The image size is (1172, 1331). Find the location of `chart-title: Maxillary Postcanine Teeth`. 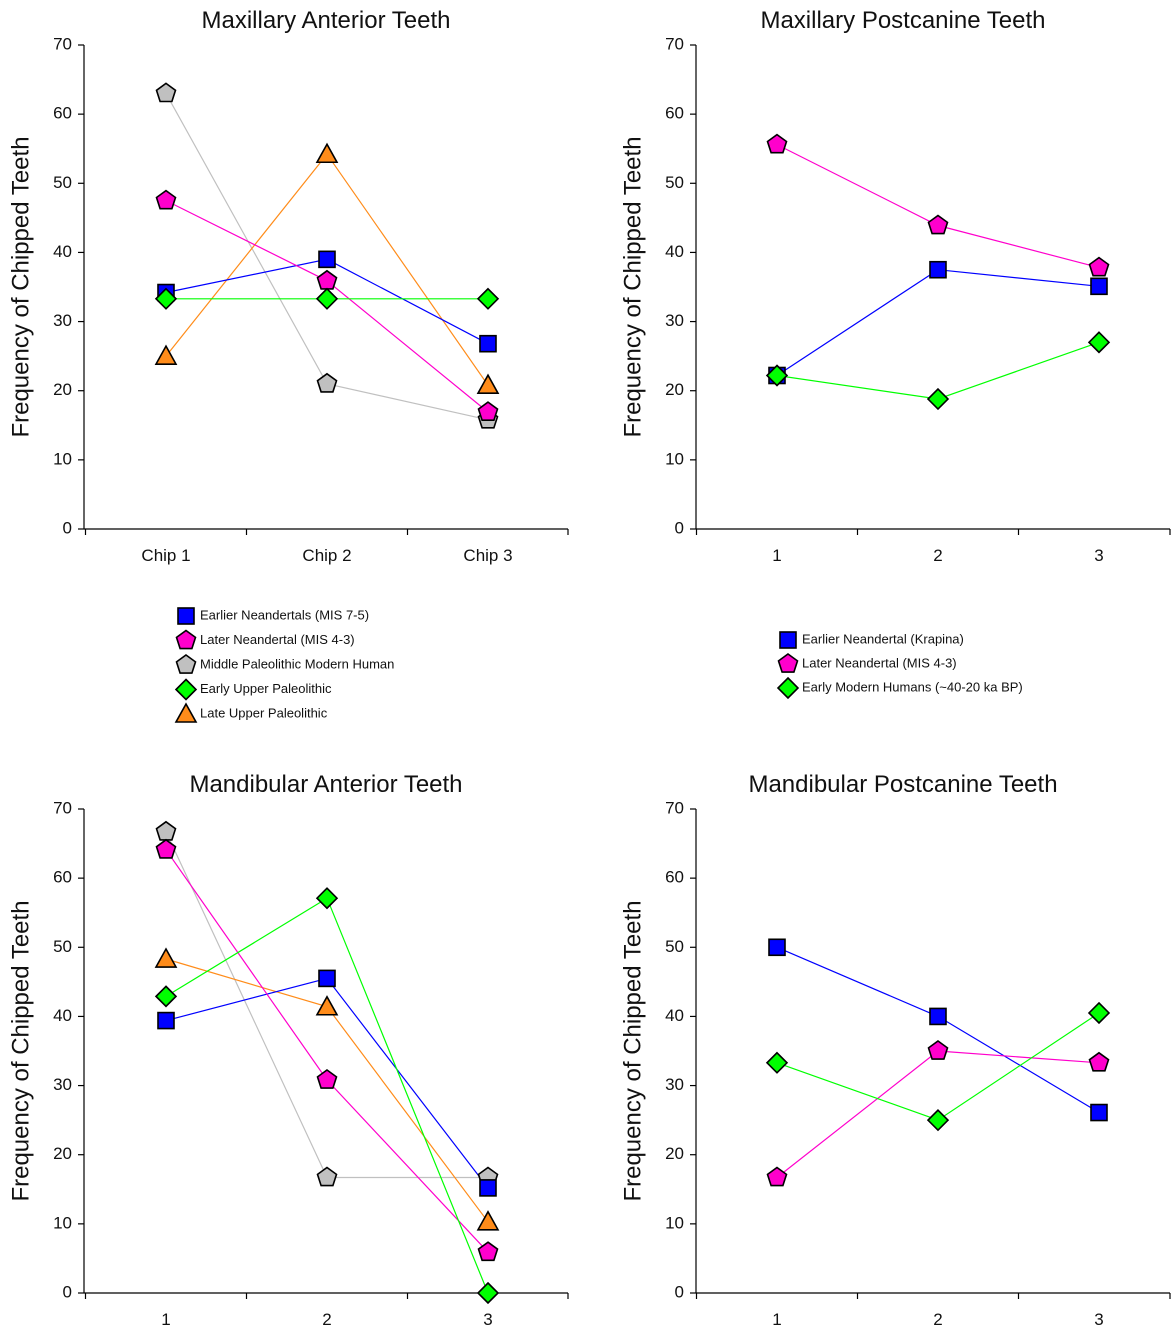

chart-title: Maxillary Postcanine Teeth is located at coordinates (902, 20).